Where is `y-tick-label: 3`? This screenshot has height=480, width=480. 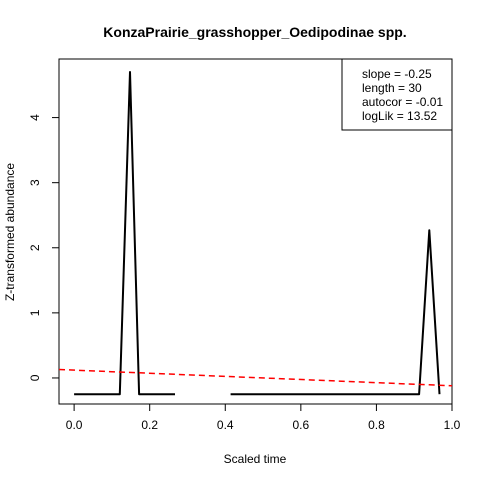 y-tick-label: 3 is located at coordinates (35, 182).